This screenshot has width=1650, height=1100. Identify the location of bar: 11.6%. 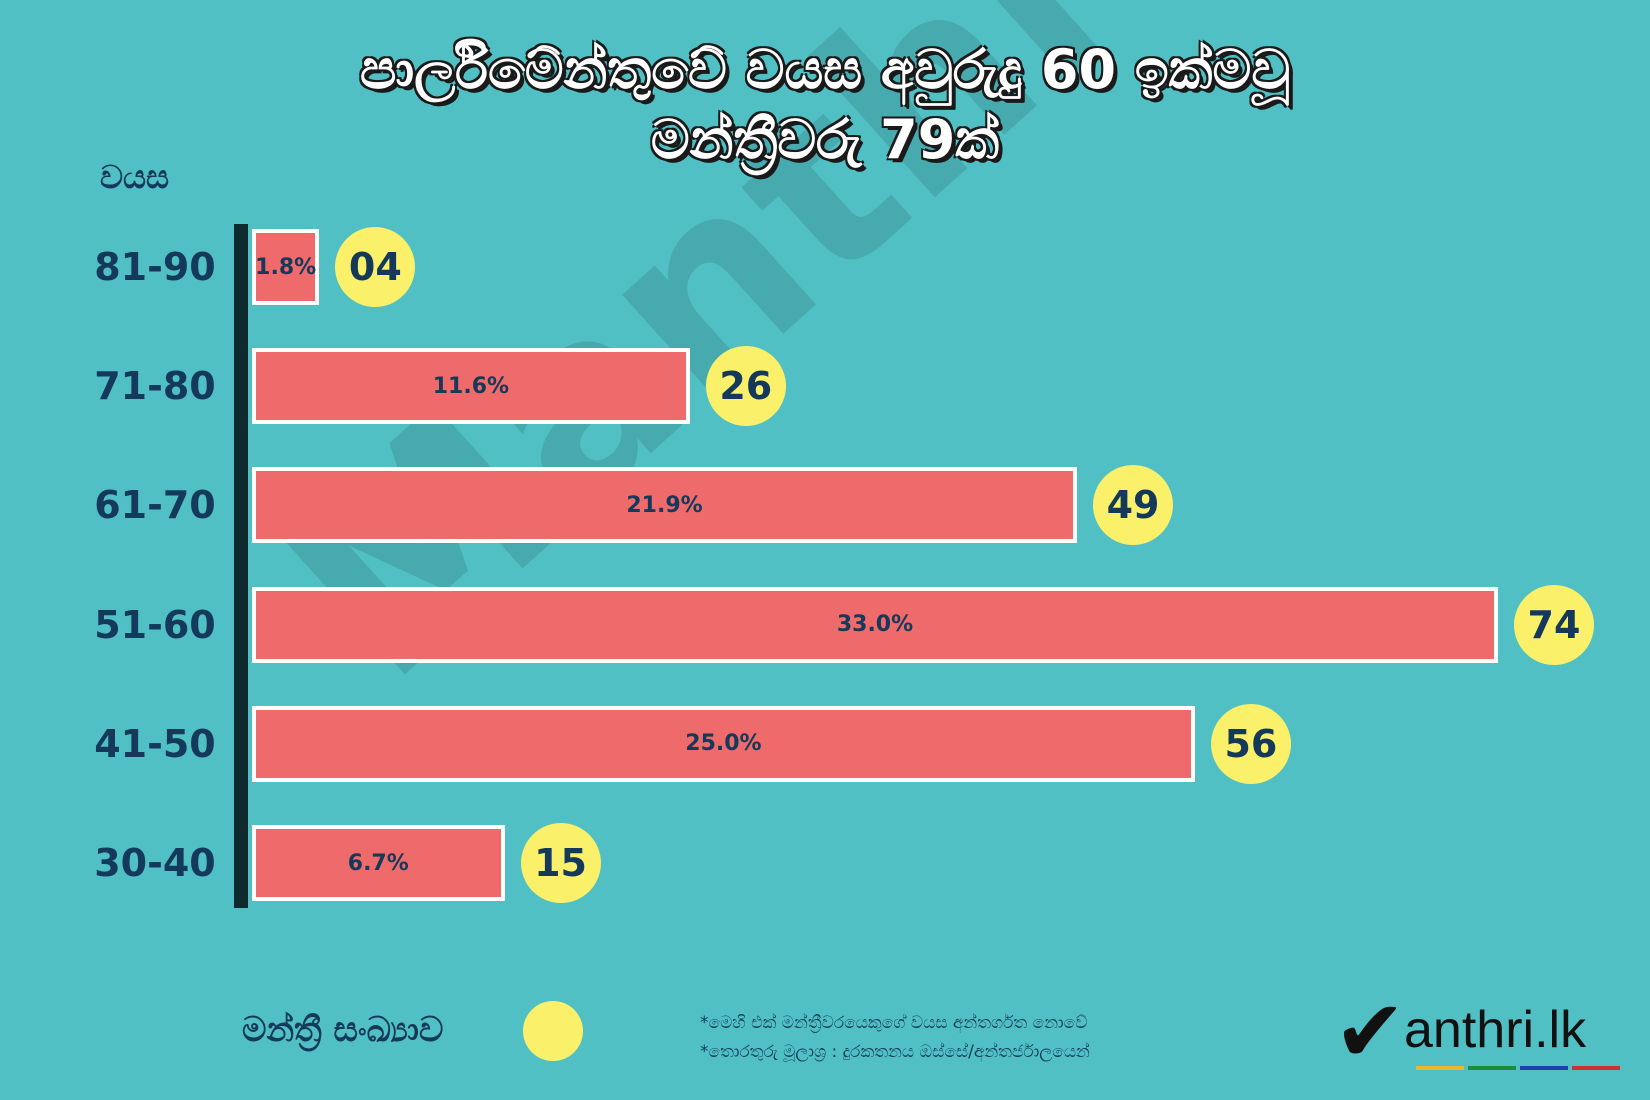
(471, 386).